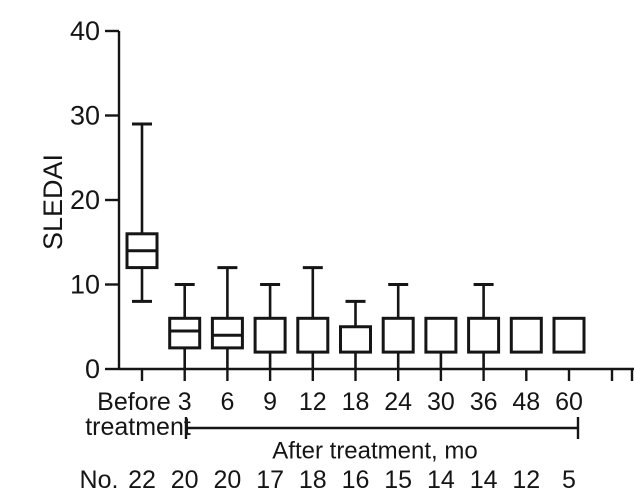  I want to click on box-36mo, so click(484, 335).